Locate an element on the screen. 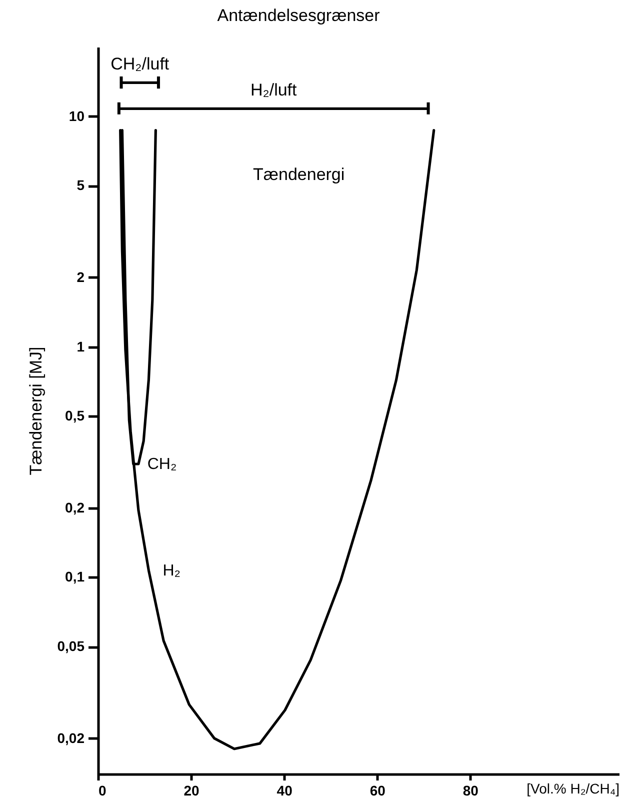  y-tick-label: 0,5 is located at coordinates (75, 416).